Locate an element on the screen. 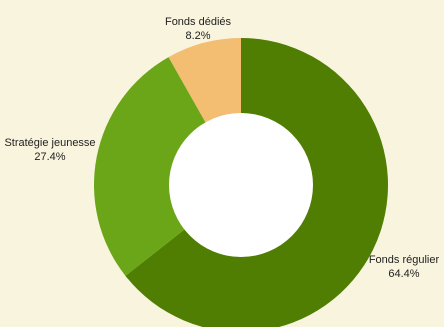  slice-value-fonds-regulier: 64.4% is located at coordinates (403, 274).